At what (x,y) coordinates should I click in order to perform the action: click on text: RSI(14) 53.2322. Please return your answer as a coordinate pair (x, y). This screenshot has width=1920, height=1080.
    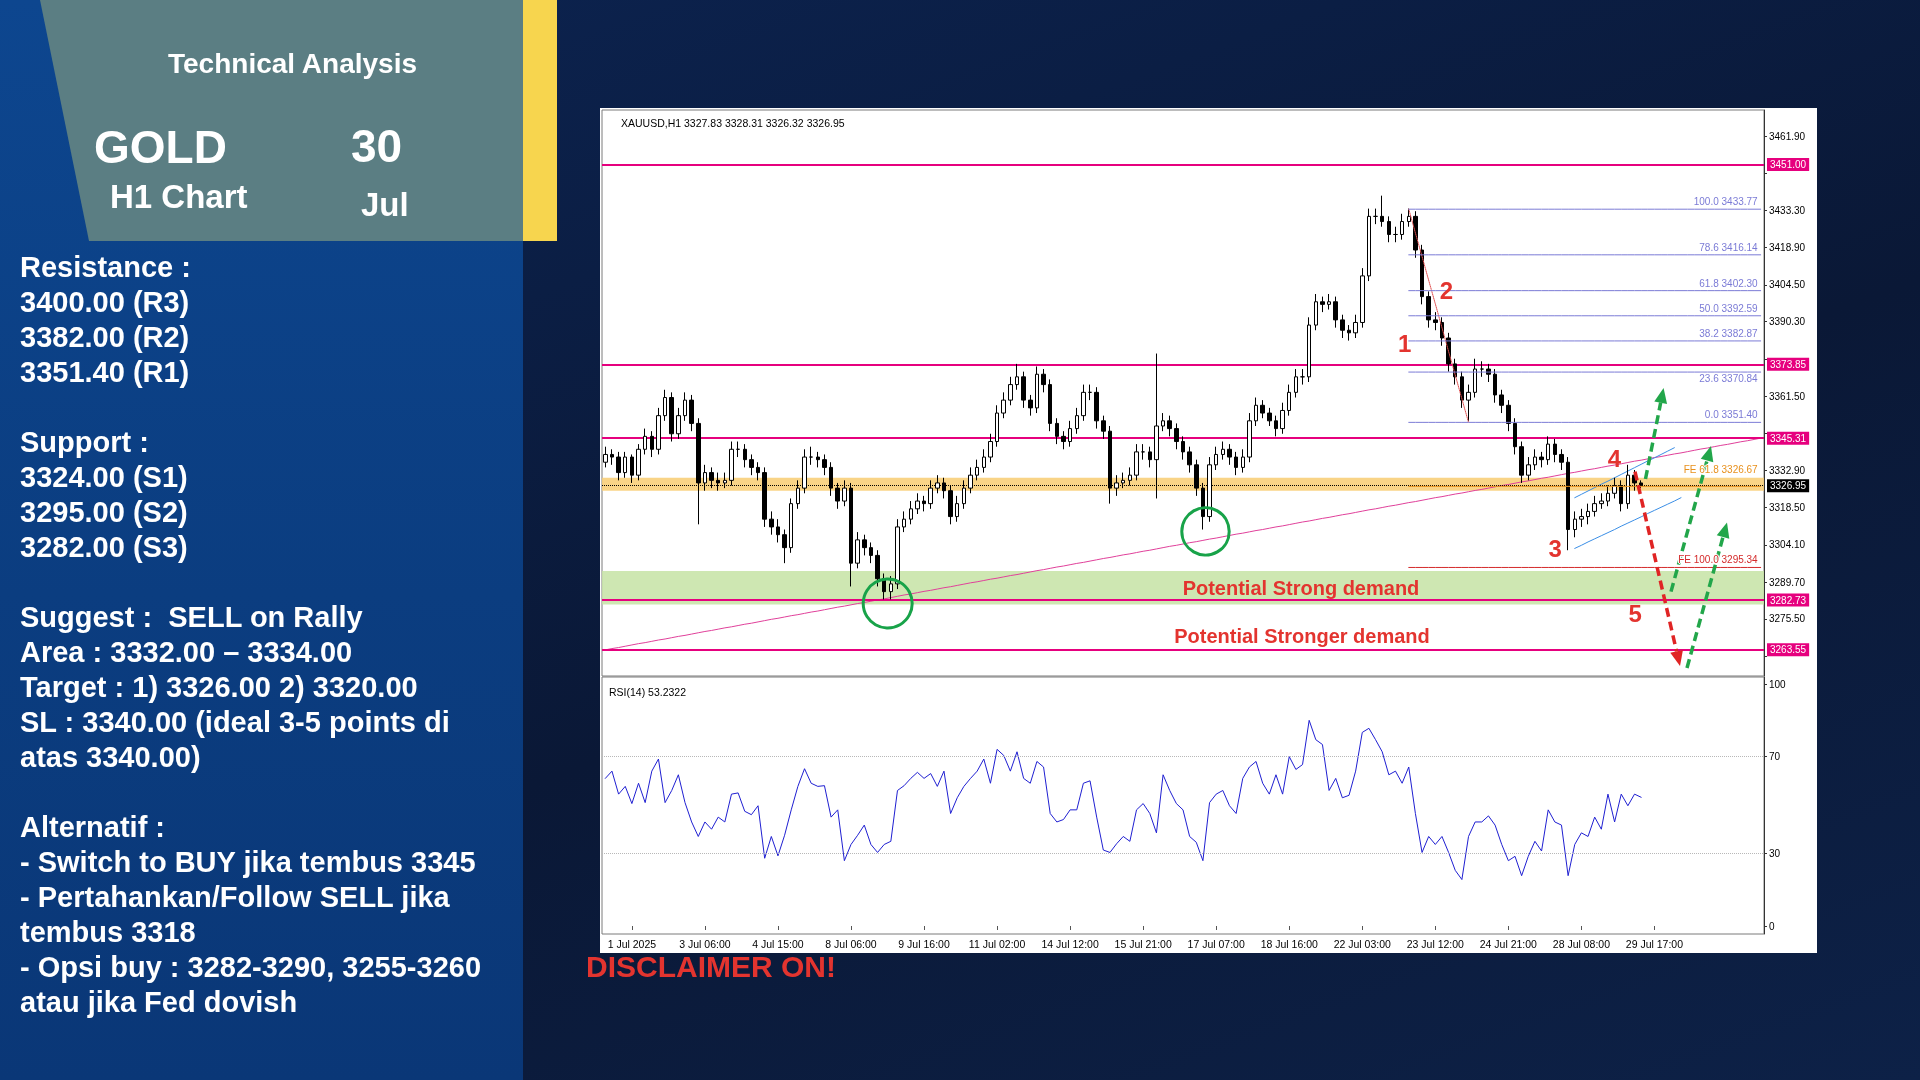
    Looking at the image, I should click on (648, 691).